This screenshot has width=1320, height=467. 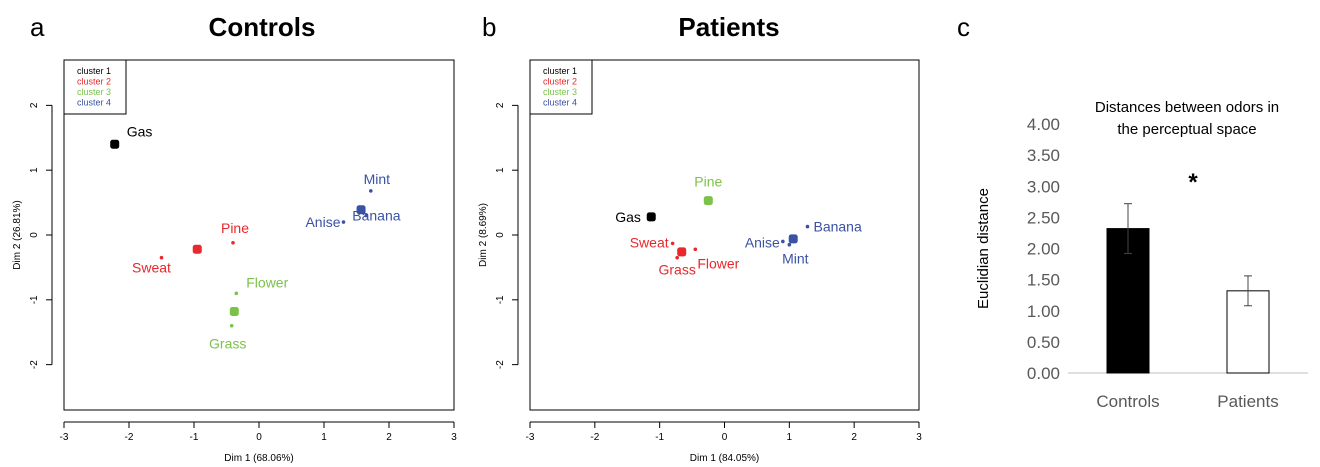 I want to click on panel-a-title: Controls, so click(x=262, y=27).